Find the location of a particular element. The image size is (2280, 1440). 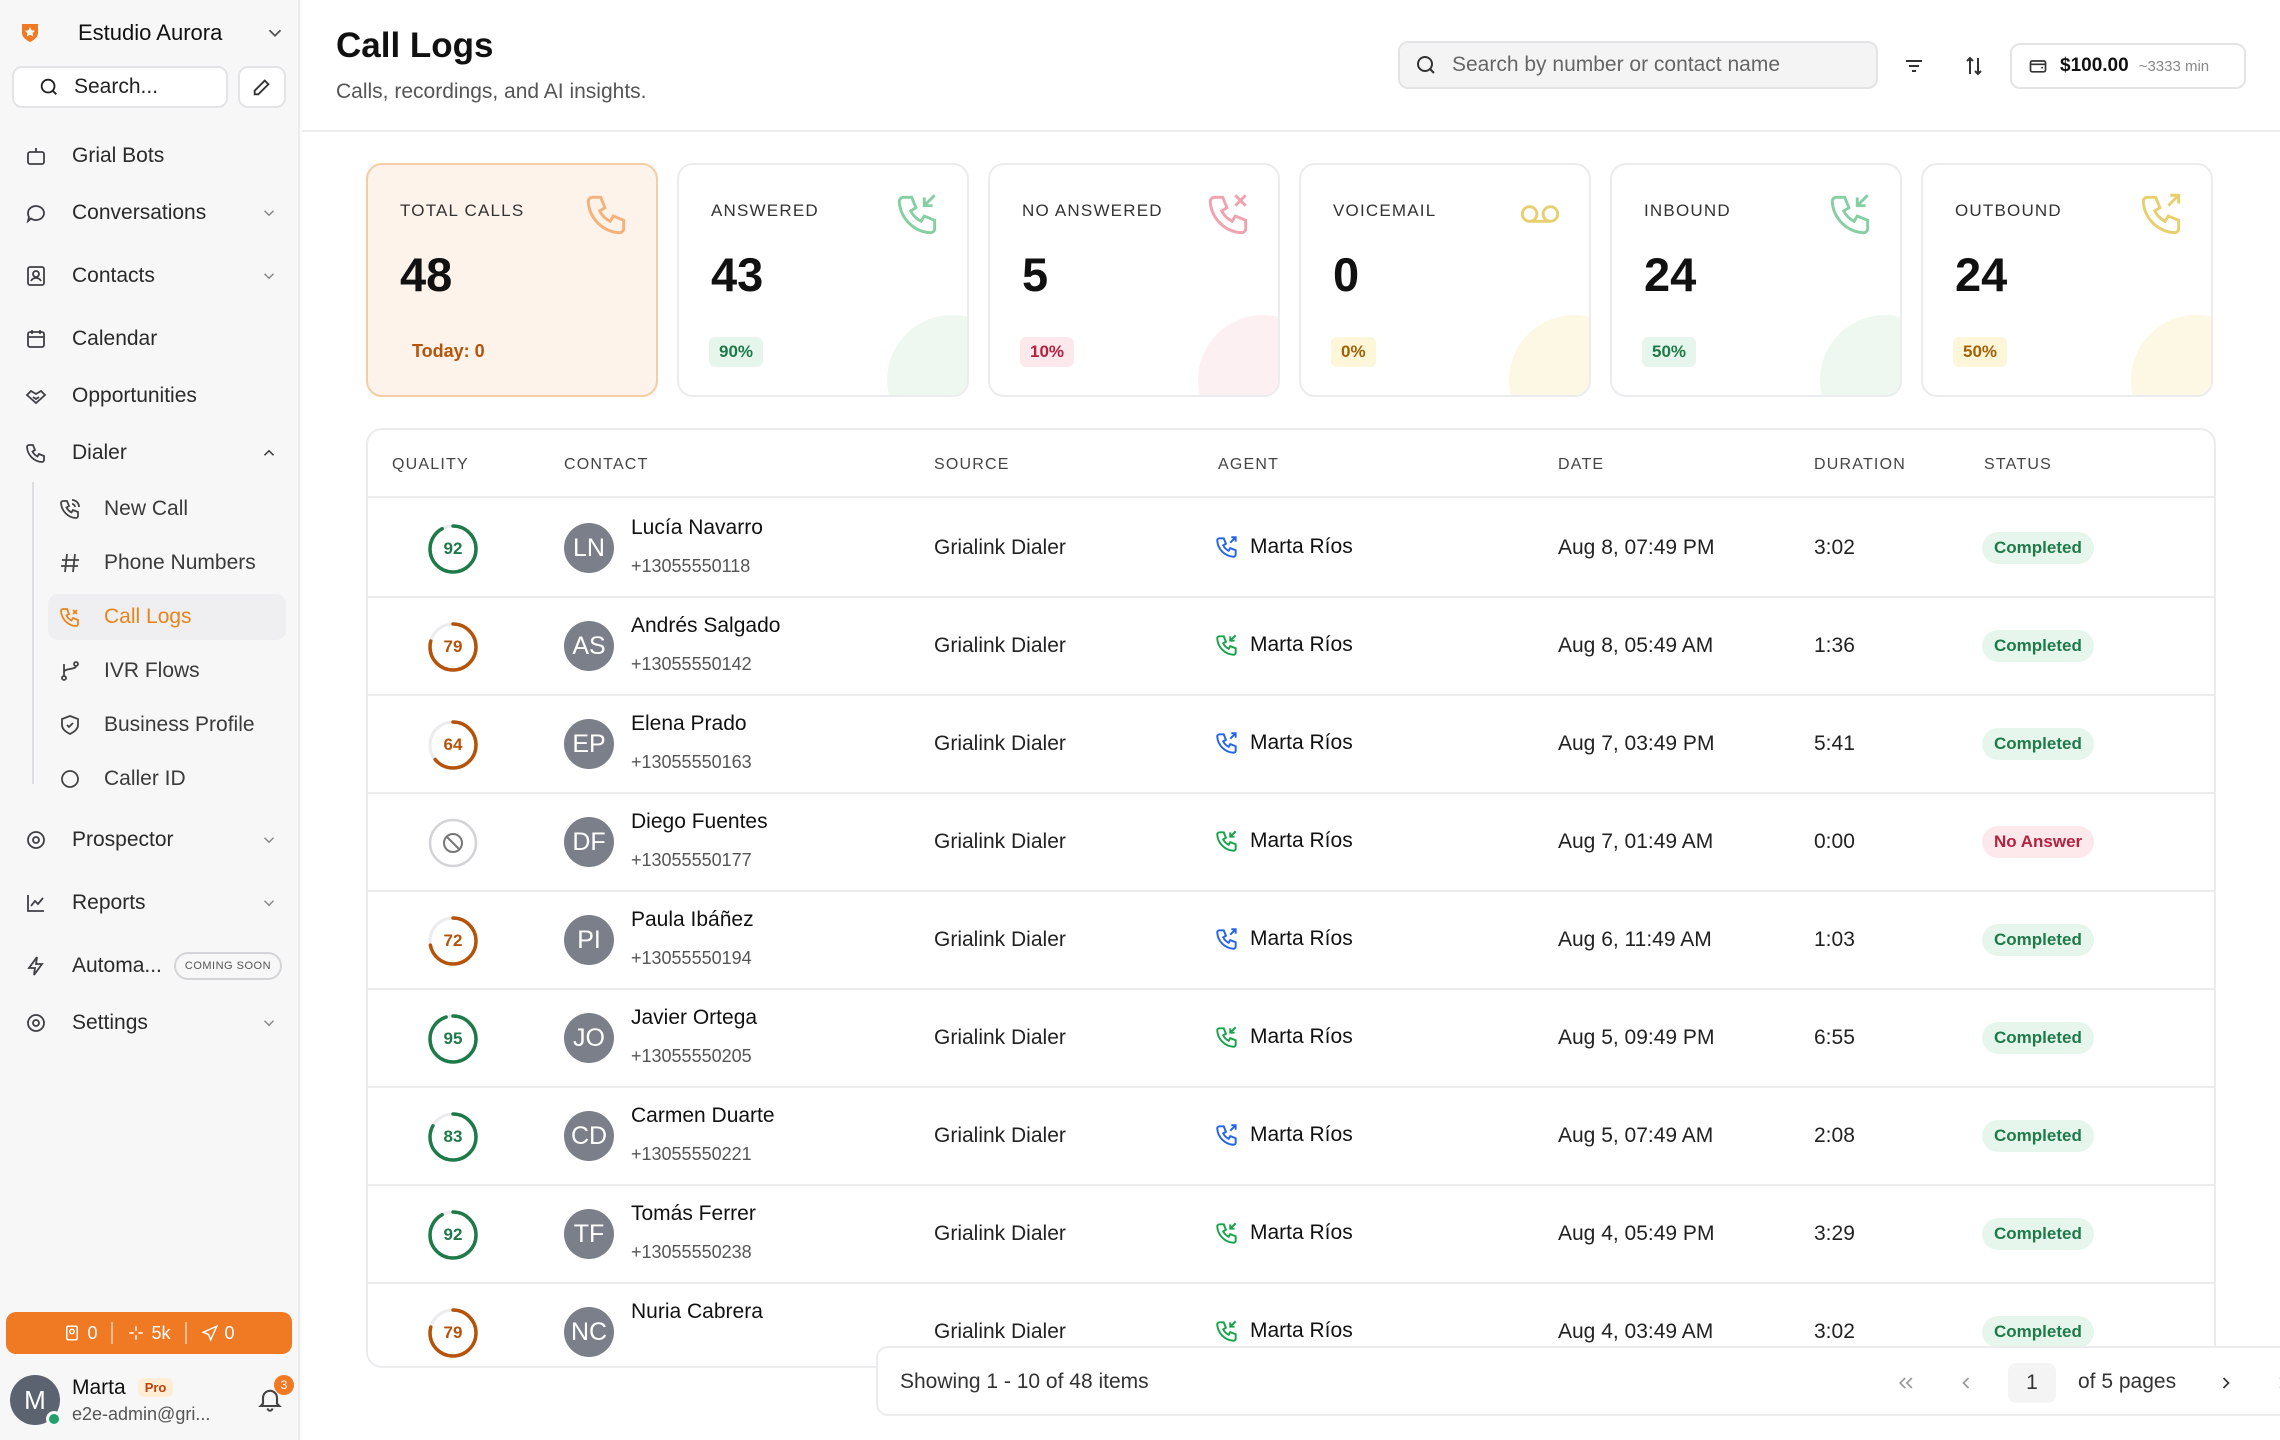

call-date: Aug 7, 01:49 AM is located at coordinates (1636, 841).